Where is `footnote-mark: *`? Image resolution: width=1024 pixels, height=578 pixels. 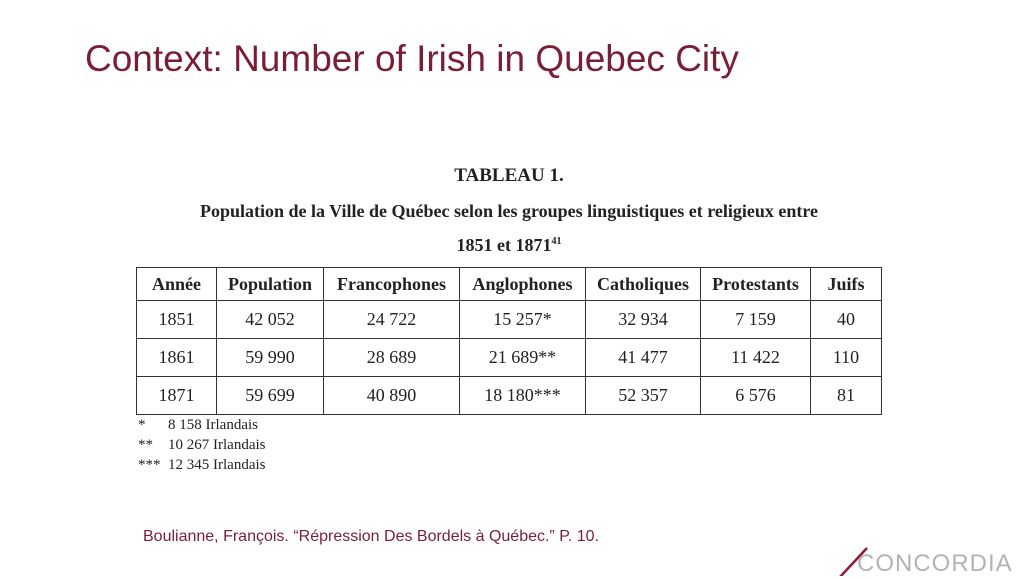
footnote-mark: * is located at coordinates (142, 425).